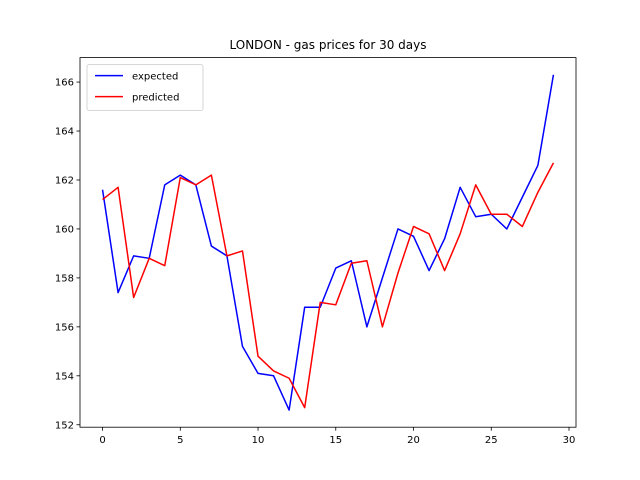 The width and height of the screenshot is (640, 480). I want to click on y-tick-label: 156, so click(64, 327).